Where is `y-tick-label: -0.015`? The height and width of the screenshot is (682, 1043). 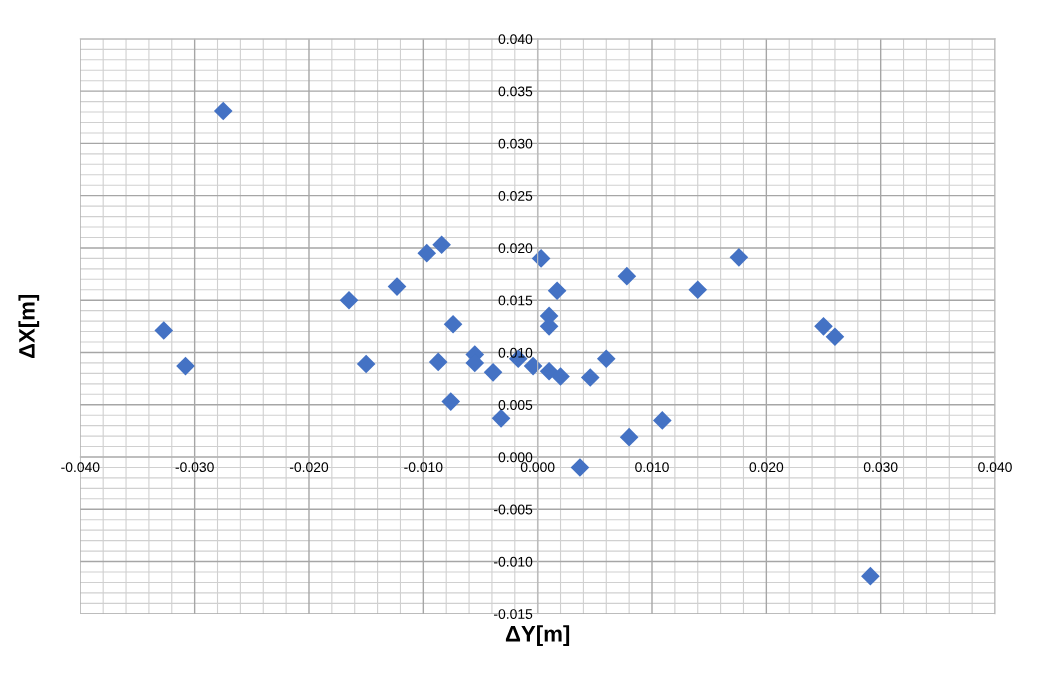 y-tick-label: -0.015 is located at coordinates (513, 614).